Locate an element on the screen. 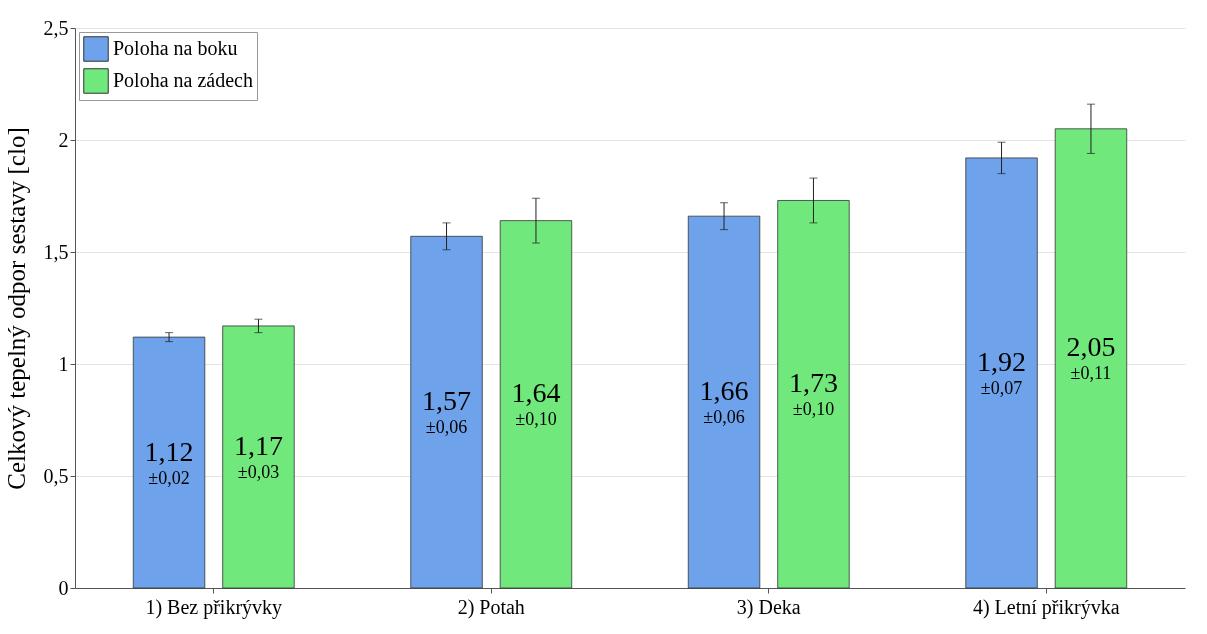  text: 1,66 ±0,06 is located at coordinates (724, 401).